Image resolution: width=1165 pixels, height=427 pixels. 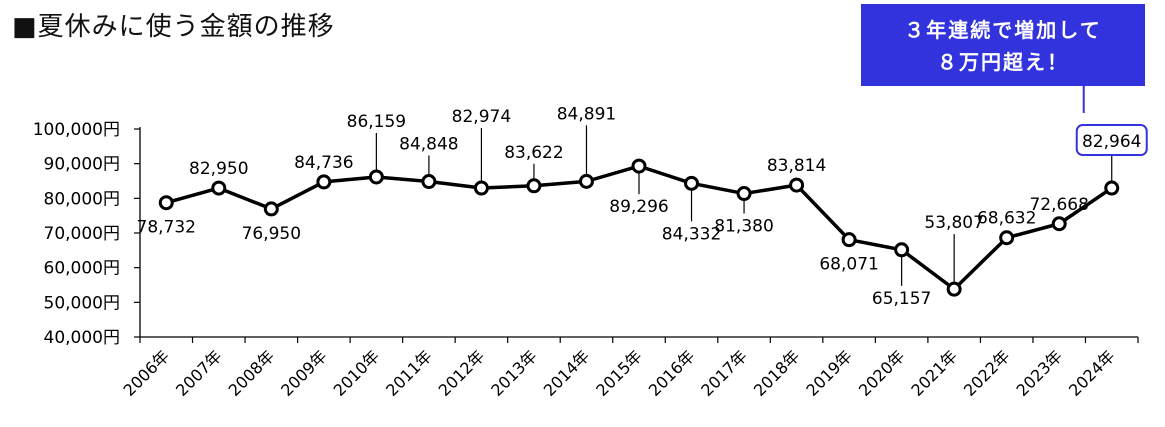 What do you see at coordinates (199, 373) in the screenshot?
I see `x-tick-label: 2007年` at bounding box center [199, 373].